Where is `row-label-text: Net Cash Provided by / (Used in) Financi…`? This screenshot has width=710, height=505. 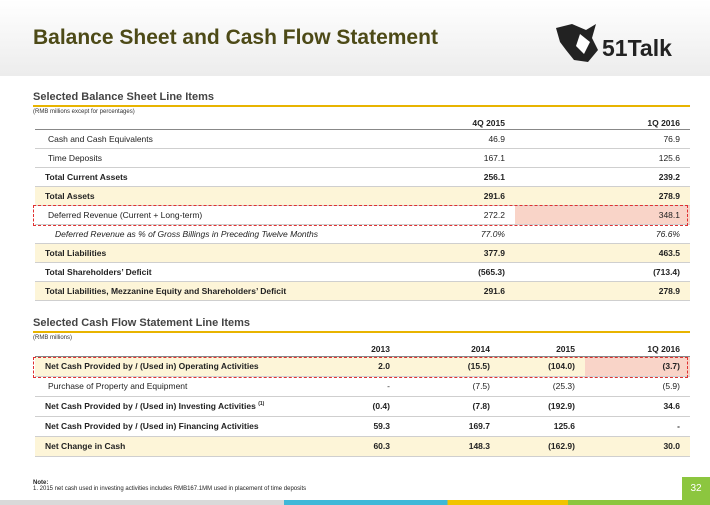
row-label-text: Net Cash Provided by / (Used in) Financi… is located at coordinates (152, 426).